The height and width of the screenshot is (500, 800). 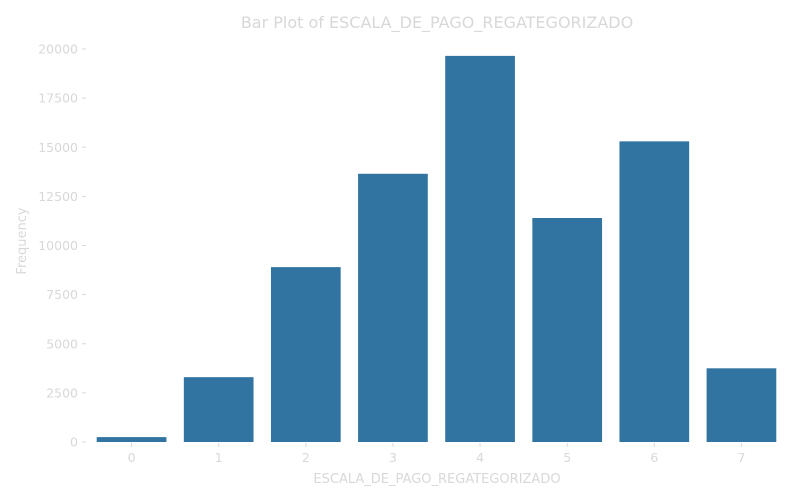 I want to click on y-axis-label: Frequency, so click(x=22, y=240).